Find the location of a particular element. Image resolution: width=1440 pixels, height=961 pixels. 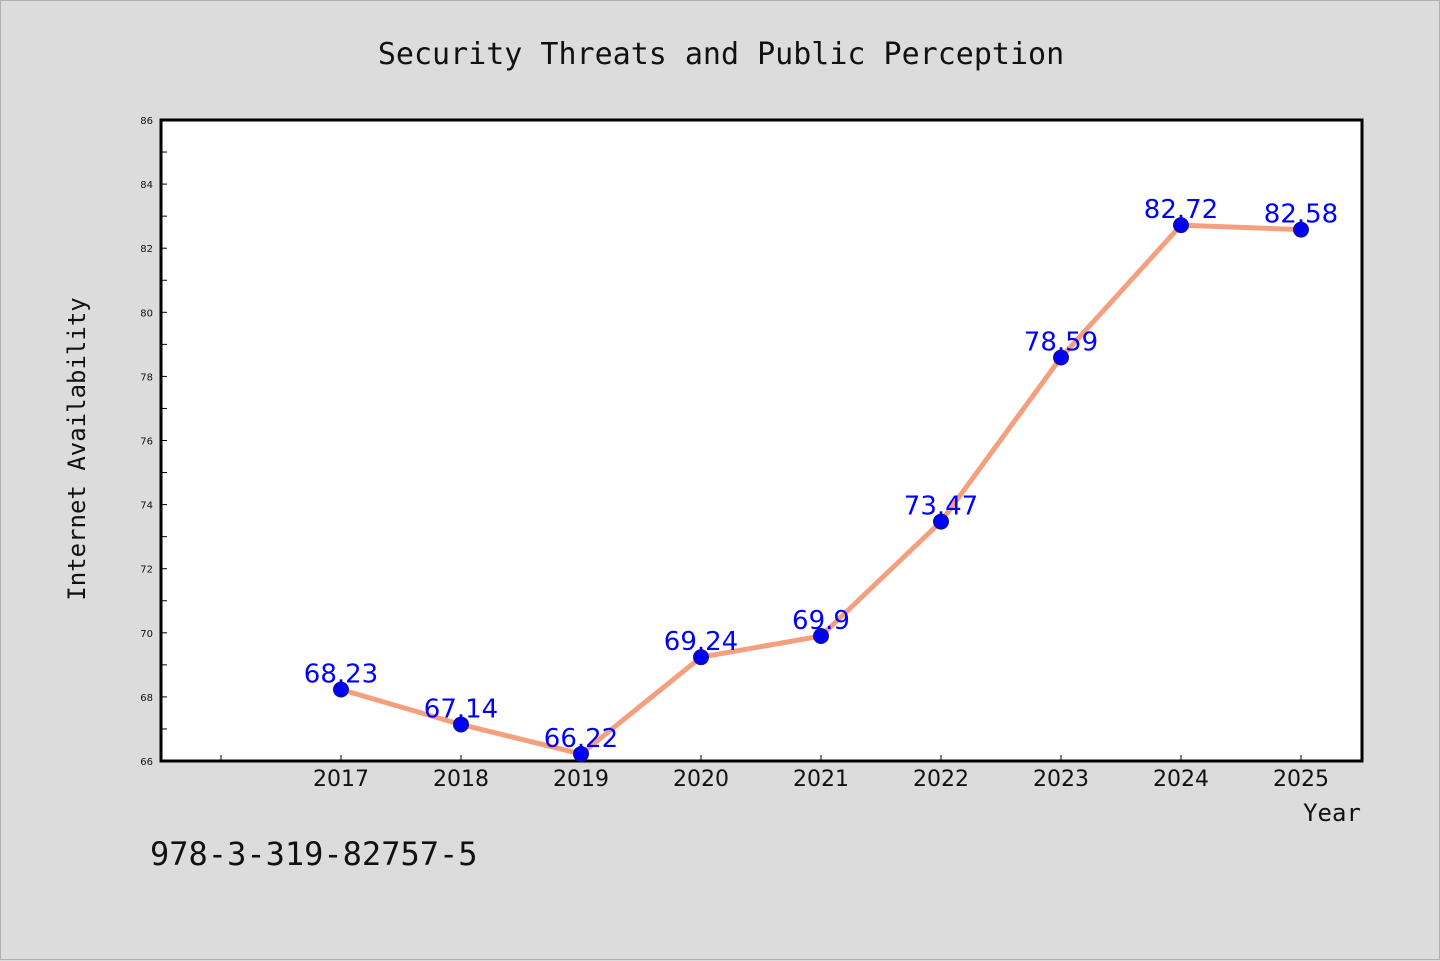

x-tick-label: 2023 is located at coordinates (1061, 779).